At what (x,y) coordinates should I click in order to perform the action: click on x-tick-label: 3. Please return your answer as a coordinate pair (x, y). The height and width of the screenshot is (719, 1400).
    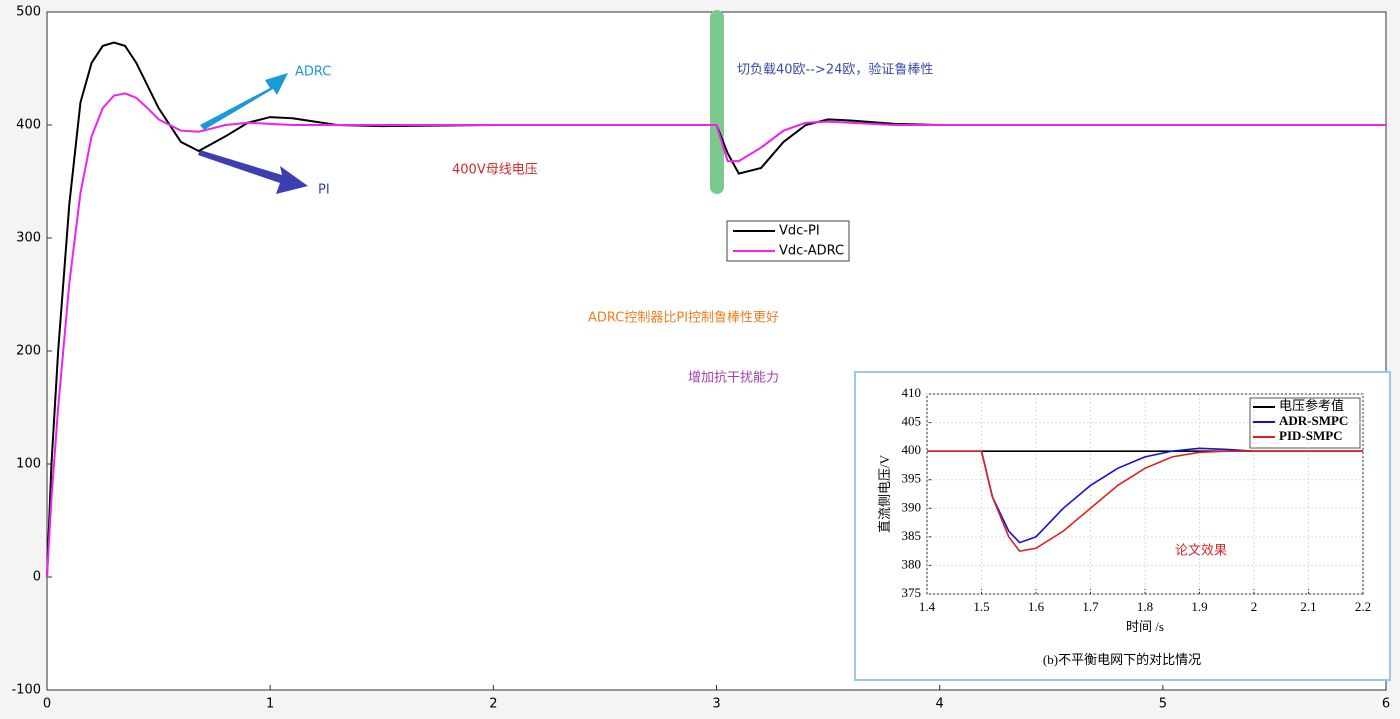
    Looking at the image, I should click on (716, 704).